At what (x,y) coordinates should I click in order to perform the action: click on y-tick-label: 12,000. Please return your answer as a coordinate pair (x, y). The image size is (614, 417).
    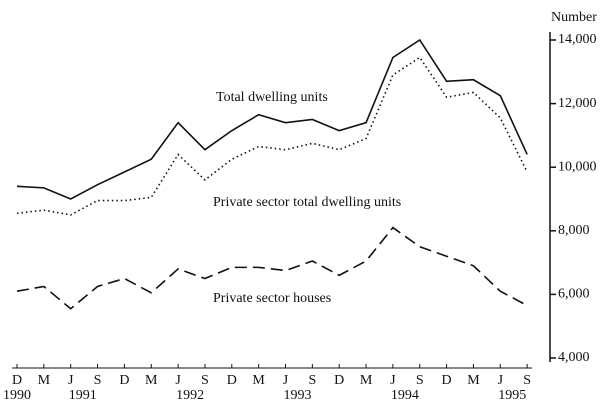
    Looking at the image, I should click on (577, 103).